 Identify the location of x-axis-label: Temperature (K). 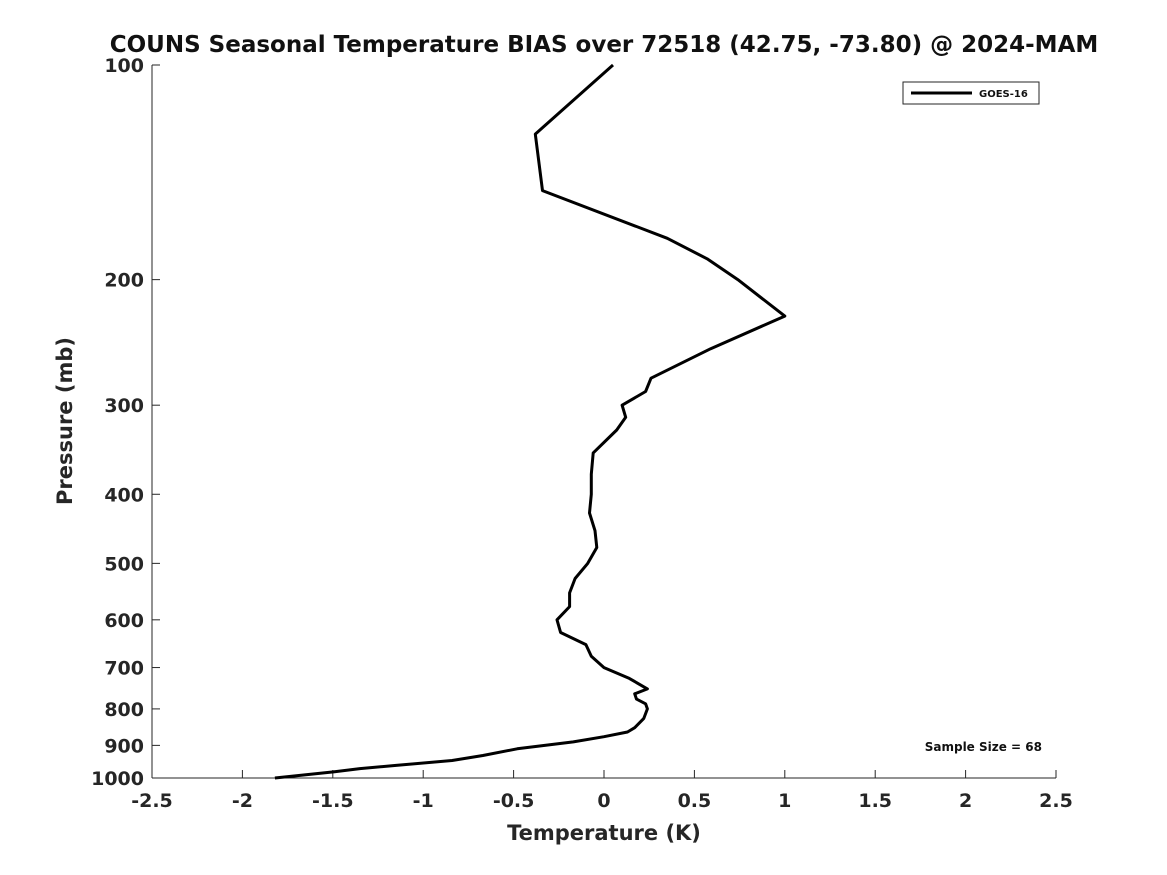
(604, 833).